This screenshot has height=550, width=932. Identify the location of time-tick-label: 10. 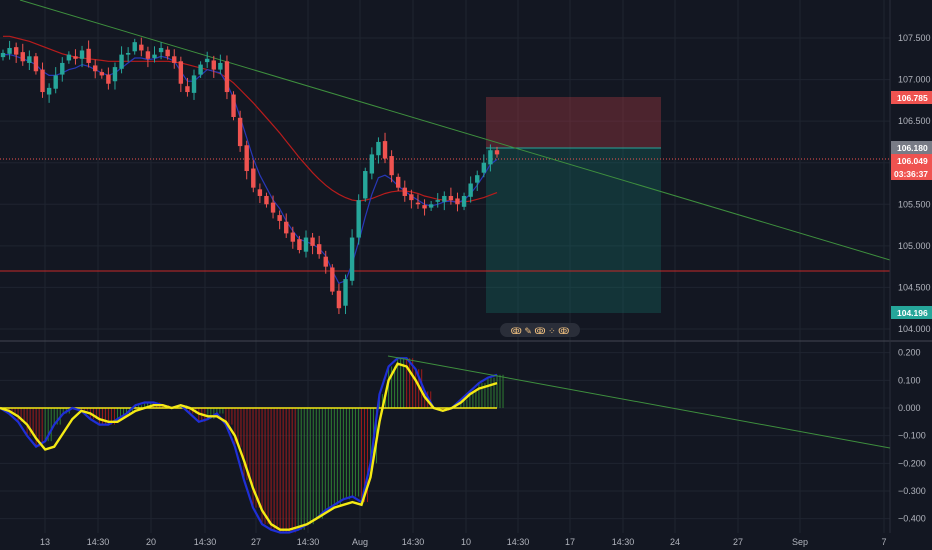
(466, 542).